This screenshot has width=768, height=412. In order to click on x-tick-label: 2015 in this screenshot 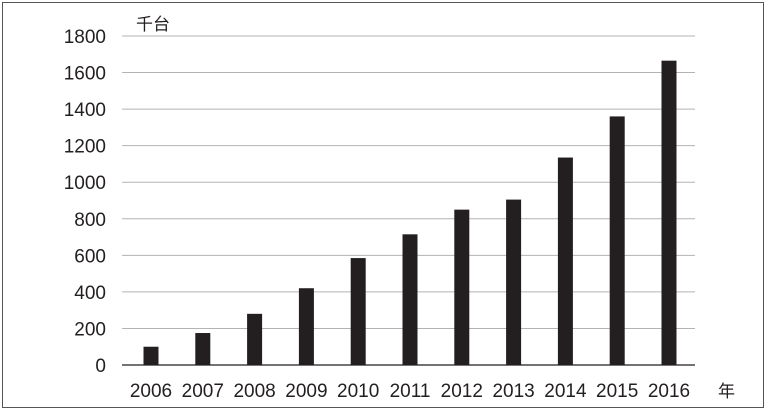, I will do `click(617, 391)`.